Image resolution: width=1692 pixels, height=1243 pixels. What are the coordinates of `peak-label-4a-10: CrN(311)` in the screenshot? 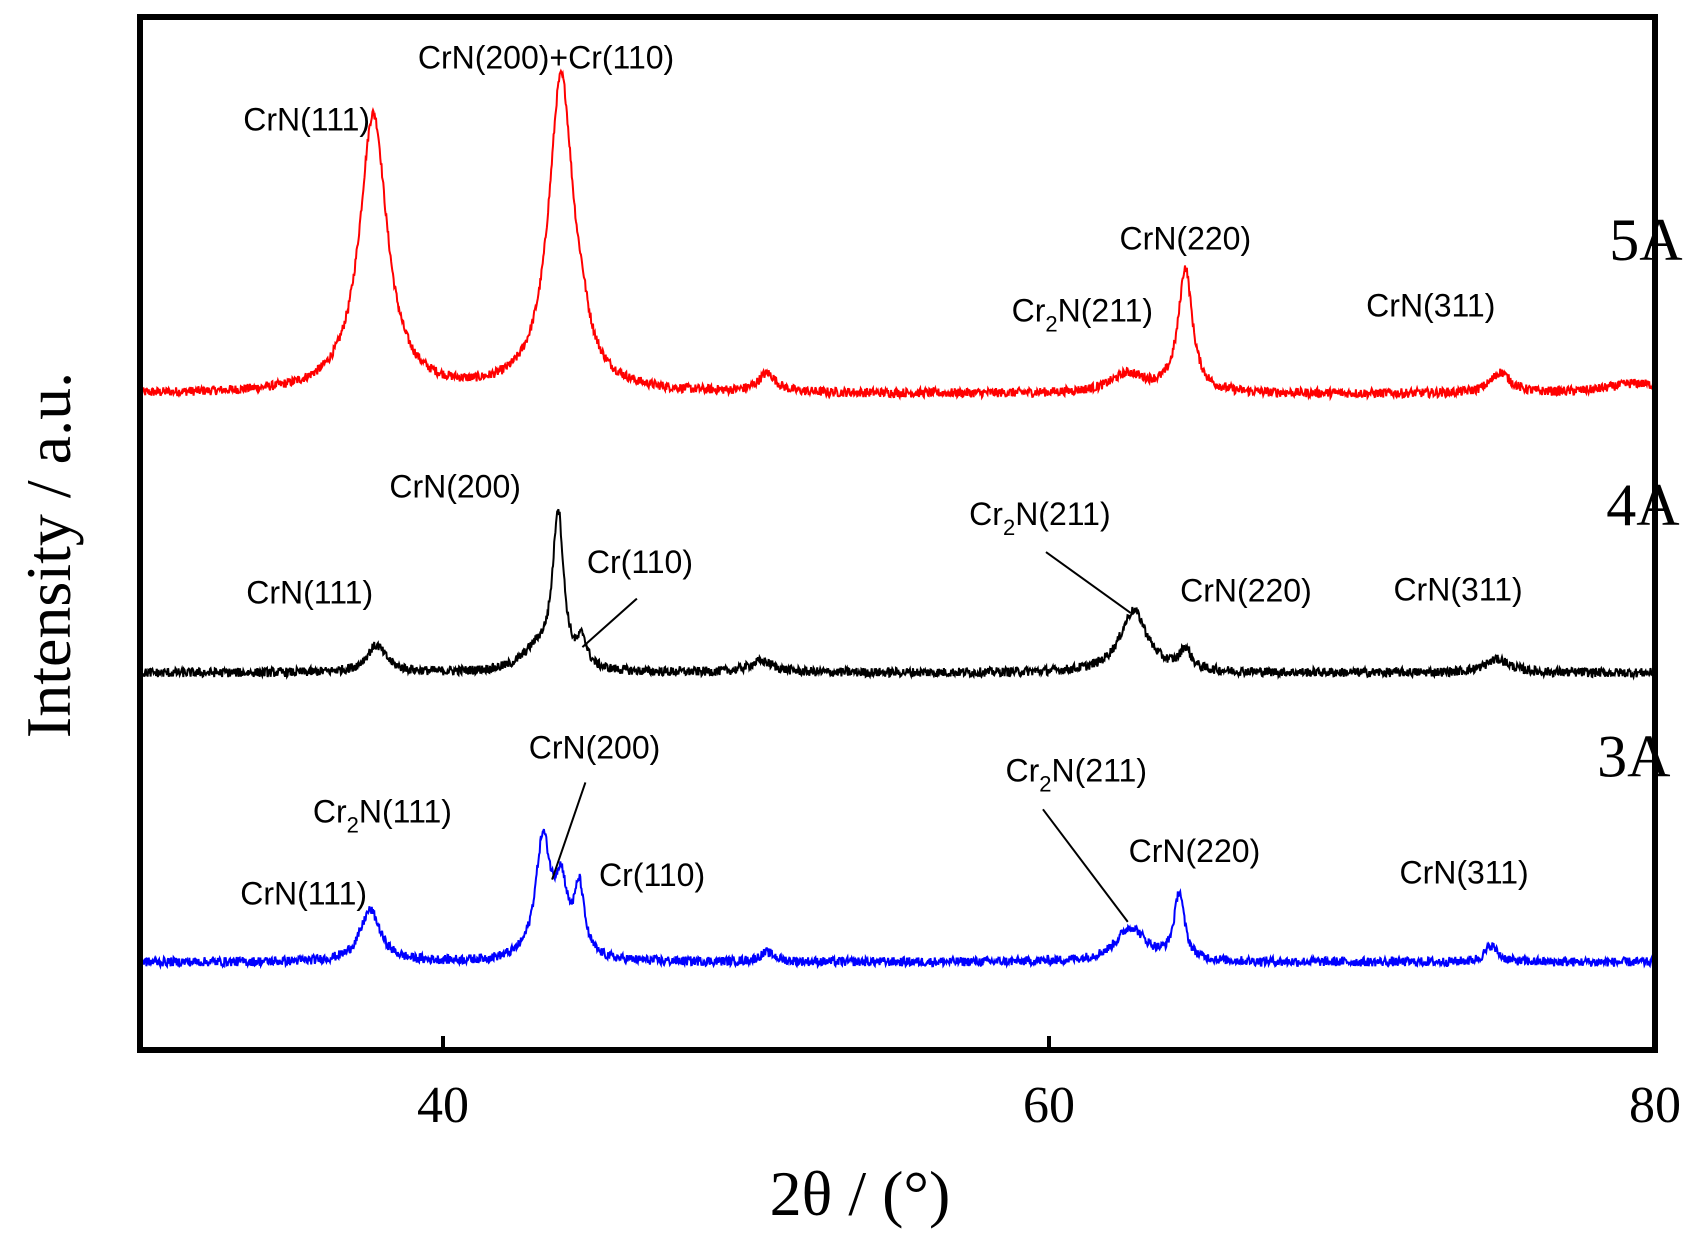 It's located at (1457, 590).